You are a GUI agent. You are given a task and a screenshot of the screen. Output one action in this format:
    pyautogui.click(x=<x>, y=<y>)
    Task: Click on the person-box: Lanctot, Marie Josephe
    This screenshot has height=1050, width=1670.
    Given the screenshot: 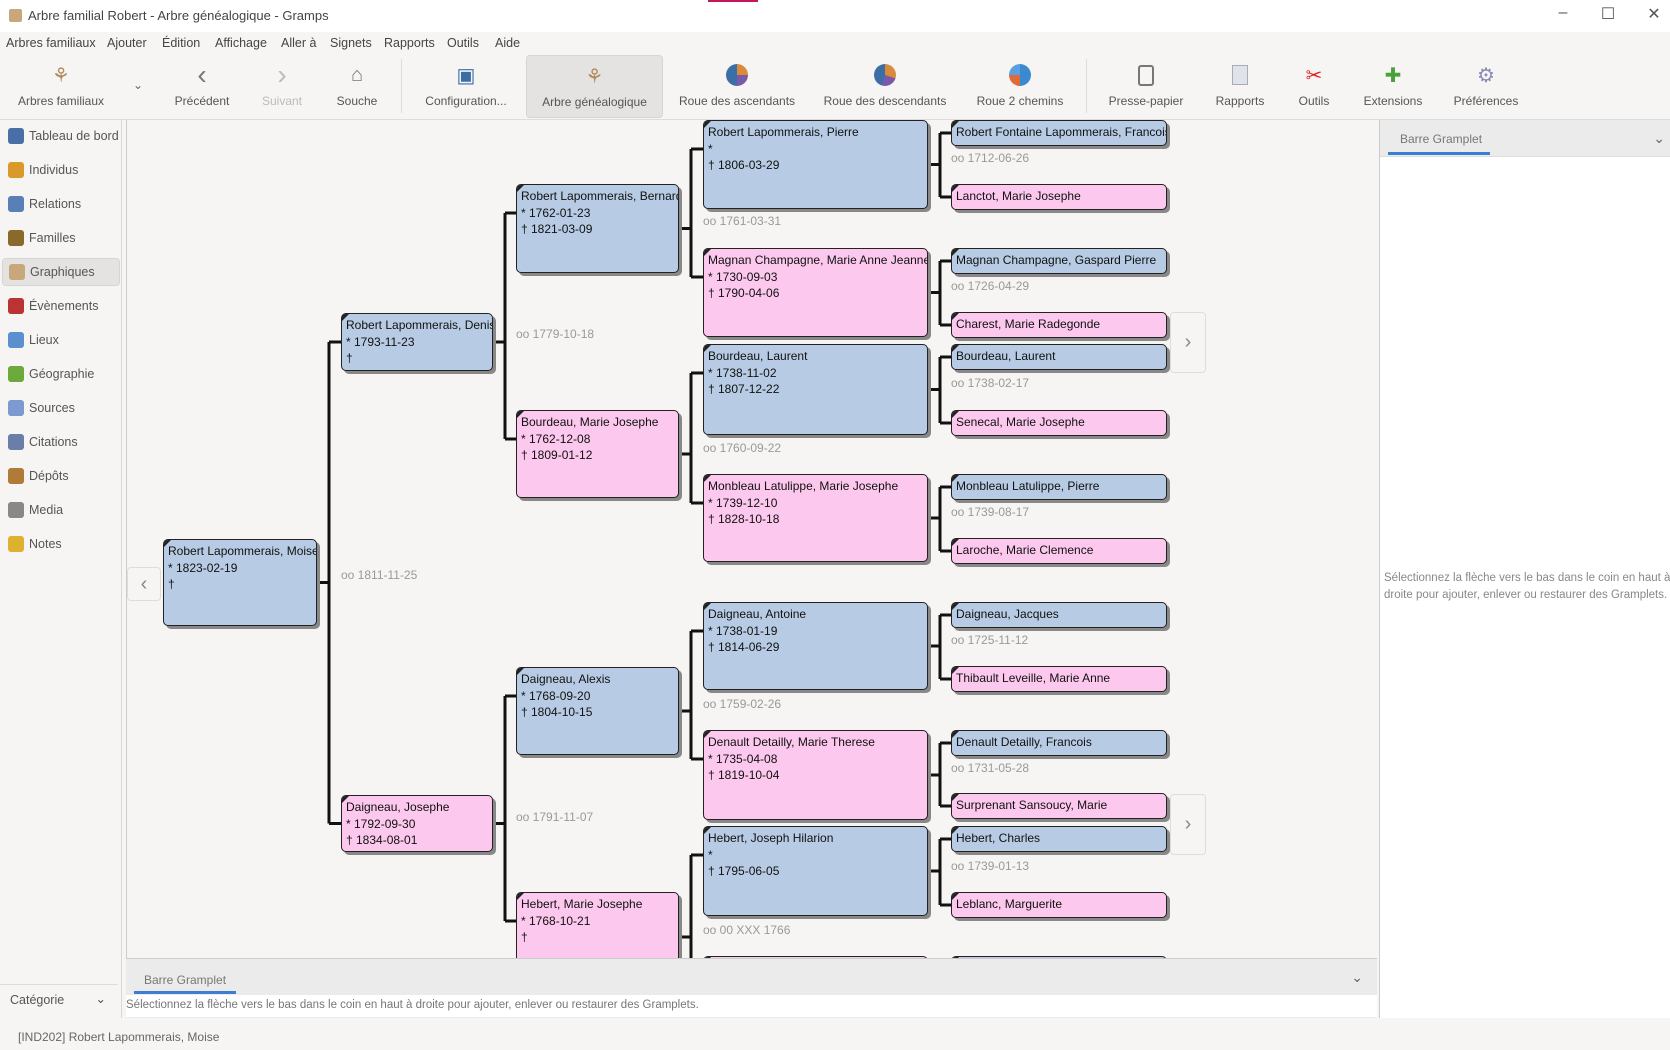 What is the action you would take?
    pyautogui.click(x=1059, y=197)
    